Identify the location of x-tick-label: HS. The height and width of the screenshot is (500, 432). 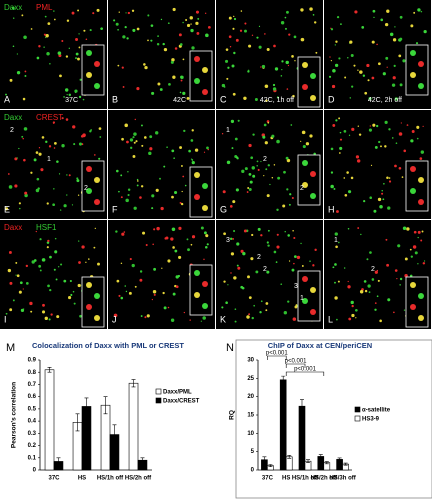
(286, 479).